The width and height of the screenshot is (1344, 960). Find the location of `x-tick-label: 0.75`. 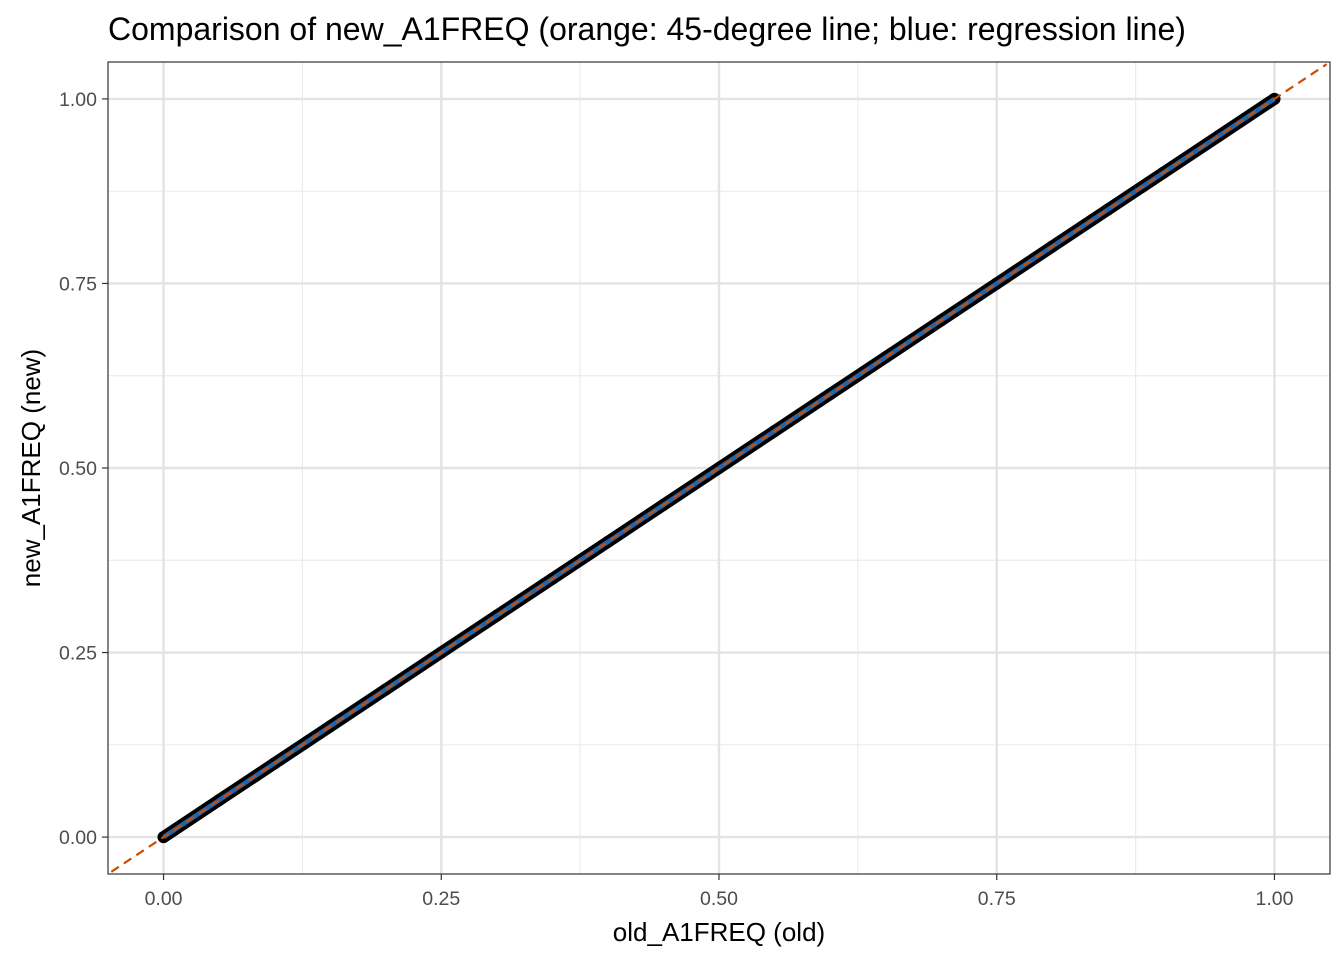

x-tick-label: 0.75 is located at coordinates (997, 899).